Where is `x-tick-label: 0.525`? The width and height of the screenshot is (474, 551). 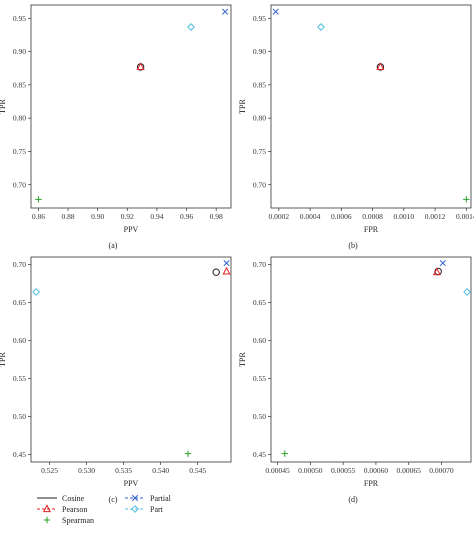 x-tick-label: 0.525 is located at coordinates (49, 470).